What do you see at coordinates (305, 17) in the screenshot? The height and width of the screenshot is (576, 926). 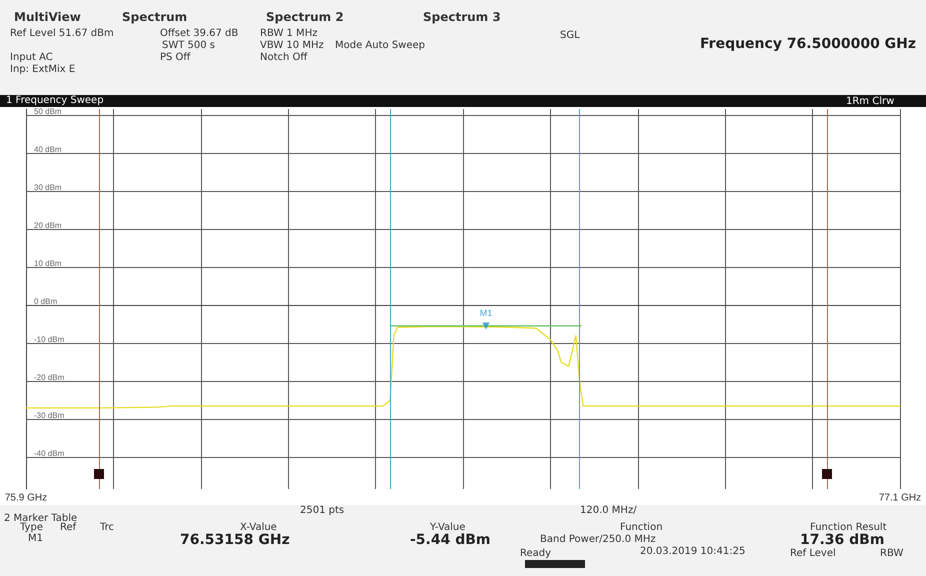 I see `text: Spectrum 2` at bounding box center [305, 17].